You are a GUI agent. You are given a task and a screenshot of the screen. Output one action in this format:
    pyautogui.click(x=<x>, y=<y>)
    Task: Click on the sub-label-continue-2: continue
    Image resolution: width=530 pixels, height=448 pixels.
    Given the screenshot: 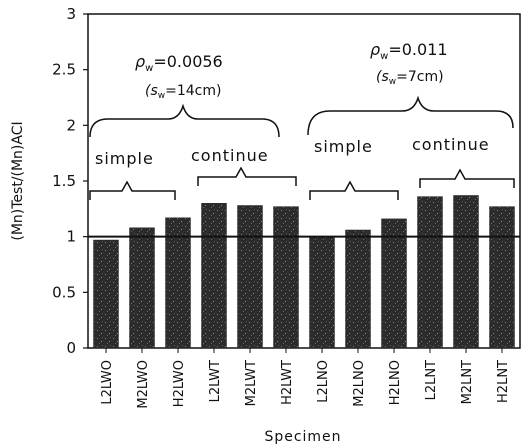 What is the action you would take?
    pyautogui.click(x=451, y=144)
    